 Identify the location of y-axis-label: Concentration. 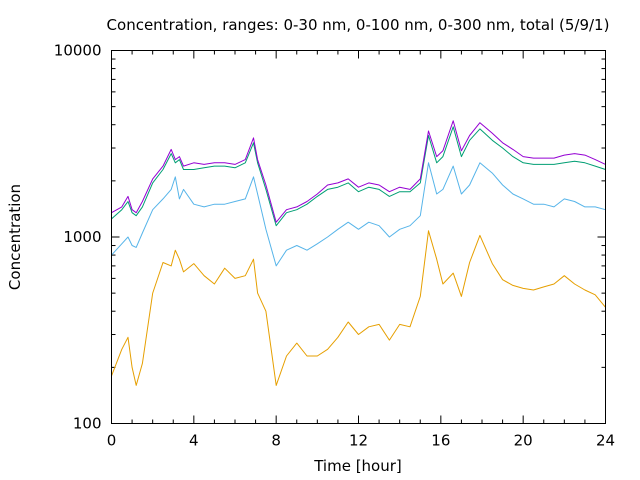
(15, 237).